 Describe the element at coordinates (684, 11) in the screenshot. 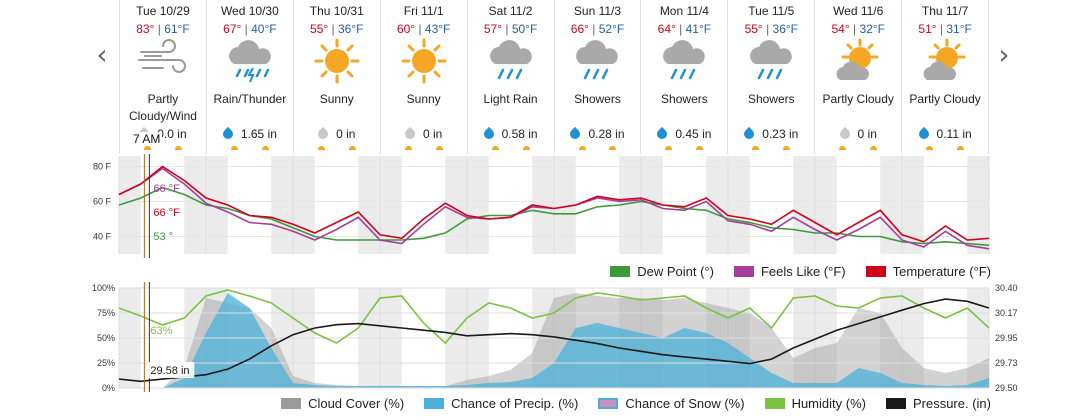

I see `day-date: Mon 11/4` at that location.